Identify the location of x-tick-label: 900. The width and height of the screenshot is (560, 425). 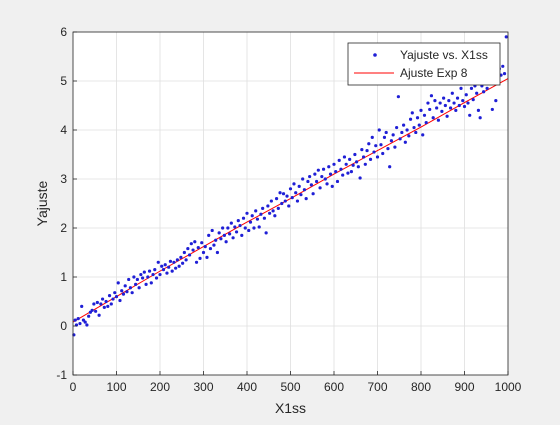
(464, 387).